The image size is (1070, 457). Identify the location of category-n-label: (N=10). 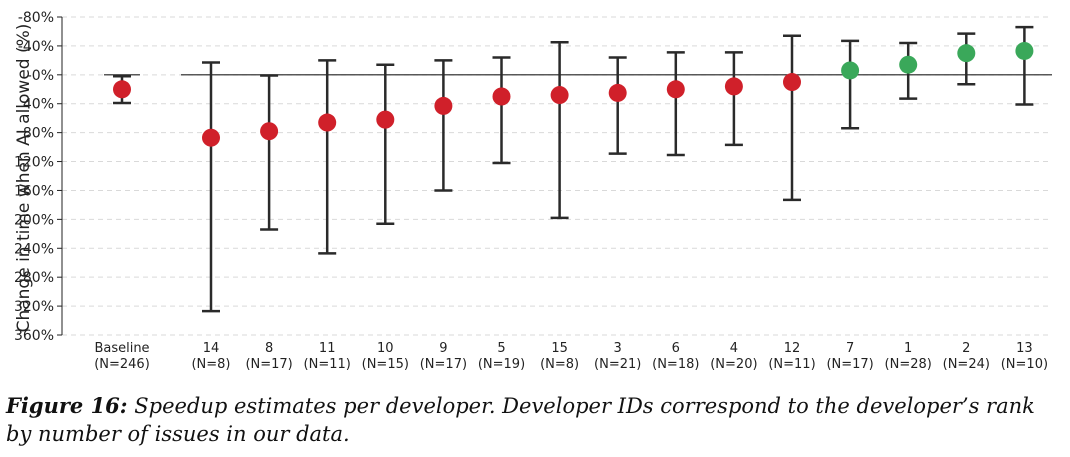
(1024, 364).